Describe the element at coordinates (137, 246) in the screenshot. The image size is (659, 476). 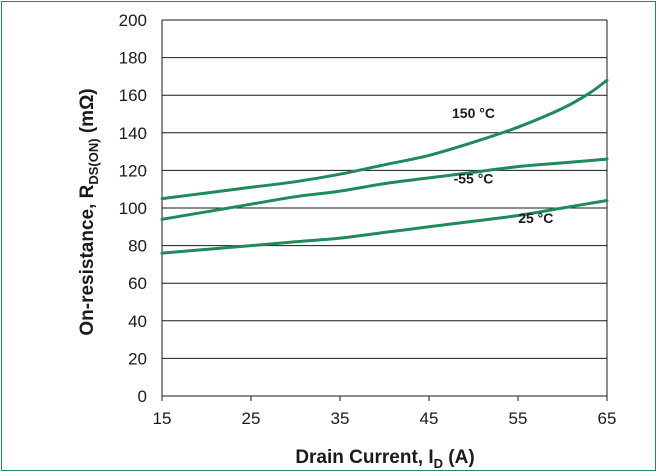
I see `y-tick-label-80: 80` at that location.